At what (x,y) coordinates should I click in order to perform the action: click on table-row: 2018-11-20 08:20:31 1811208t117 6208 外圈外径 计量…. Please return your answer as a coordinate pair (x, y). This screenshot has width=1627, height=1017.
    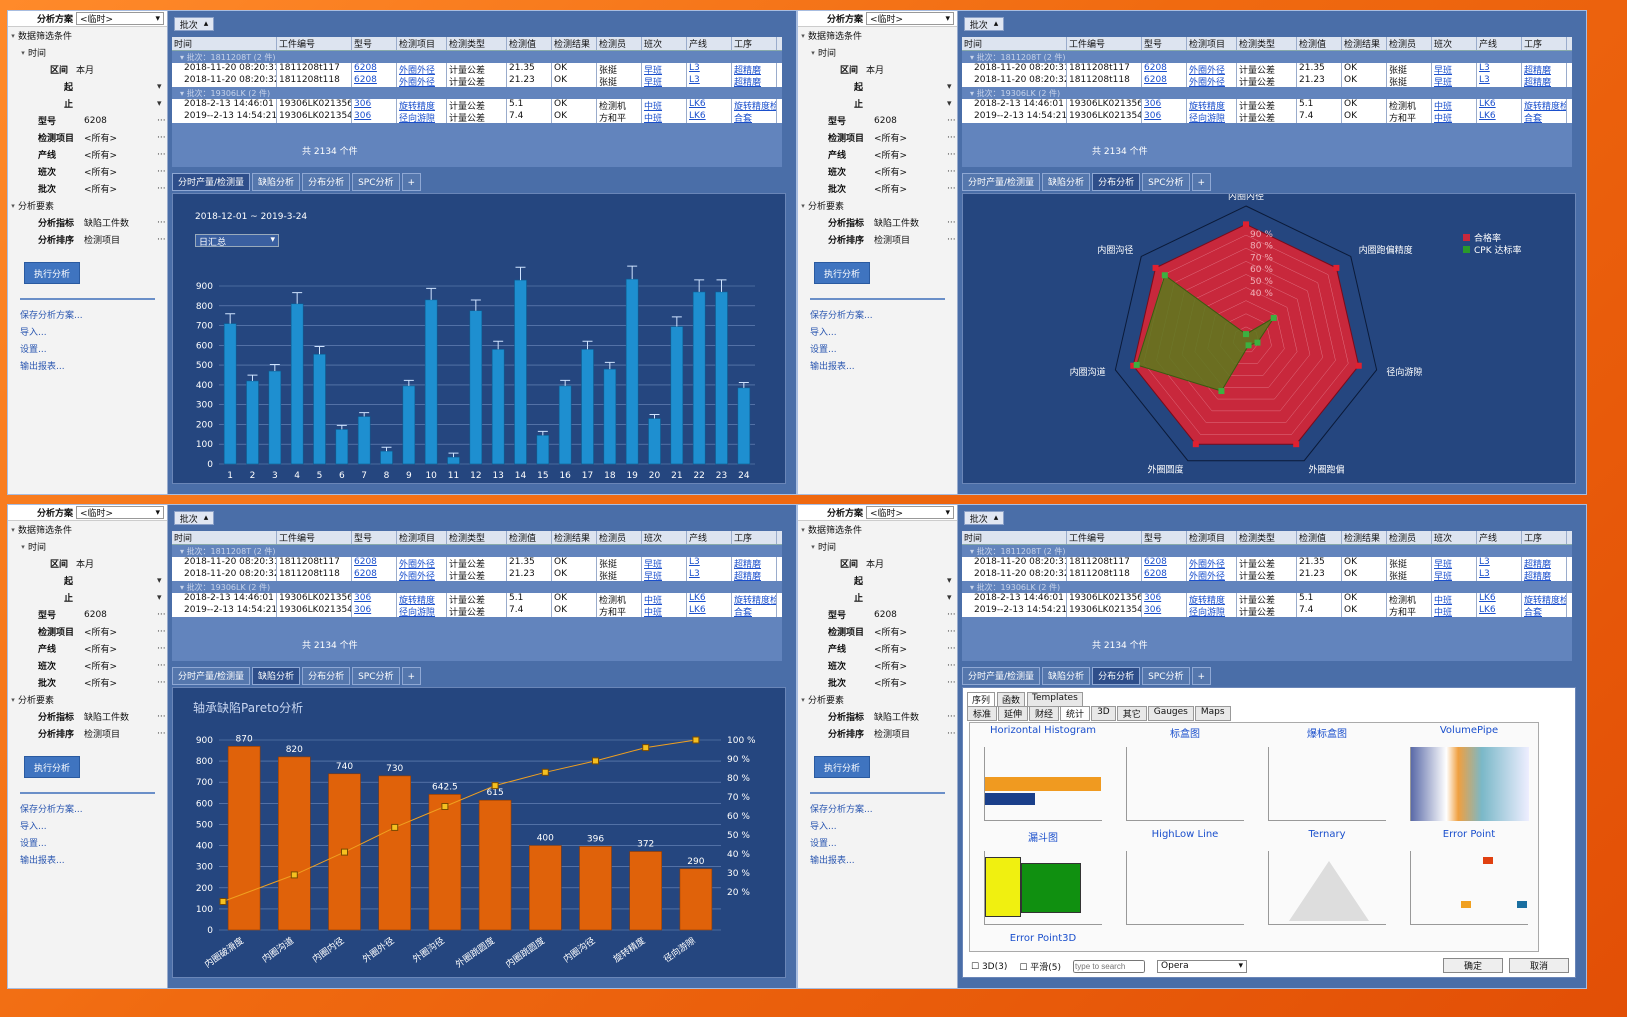
    Looking at the image, I should click on (1267, 563).